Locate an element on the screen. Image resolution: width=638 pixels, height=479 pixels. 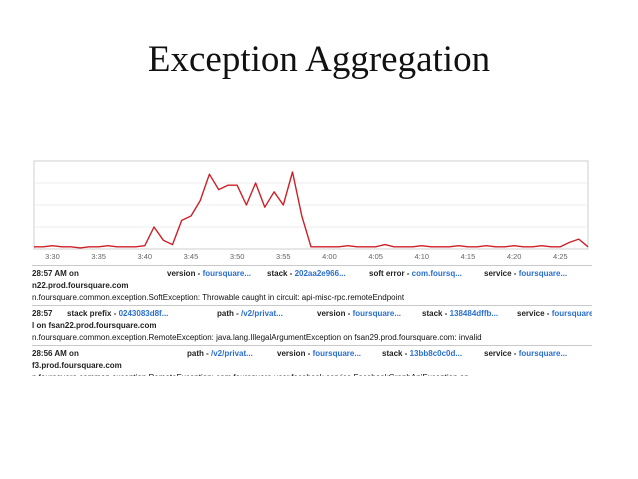
x-tick-label: 3:55 is located at coordinates (283, 256).